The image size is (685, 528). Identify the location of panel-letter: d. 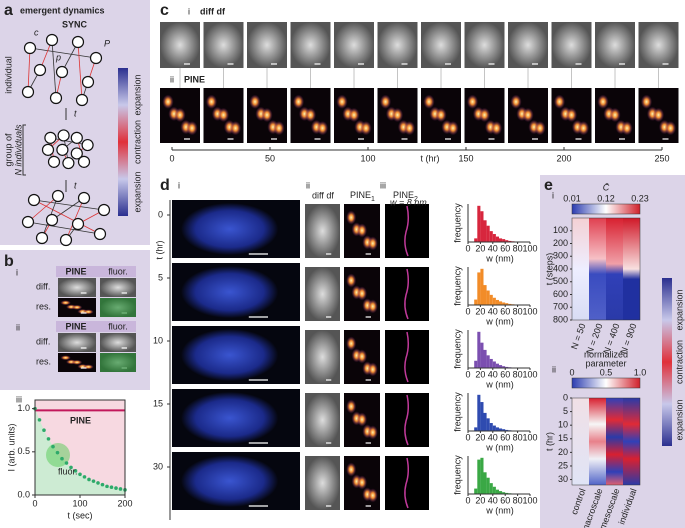
(165, 185).